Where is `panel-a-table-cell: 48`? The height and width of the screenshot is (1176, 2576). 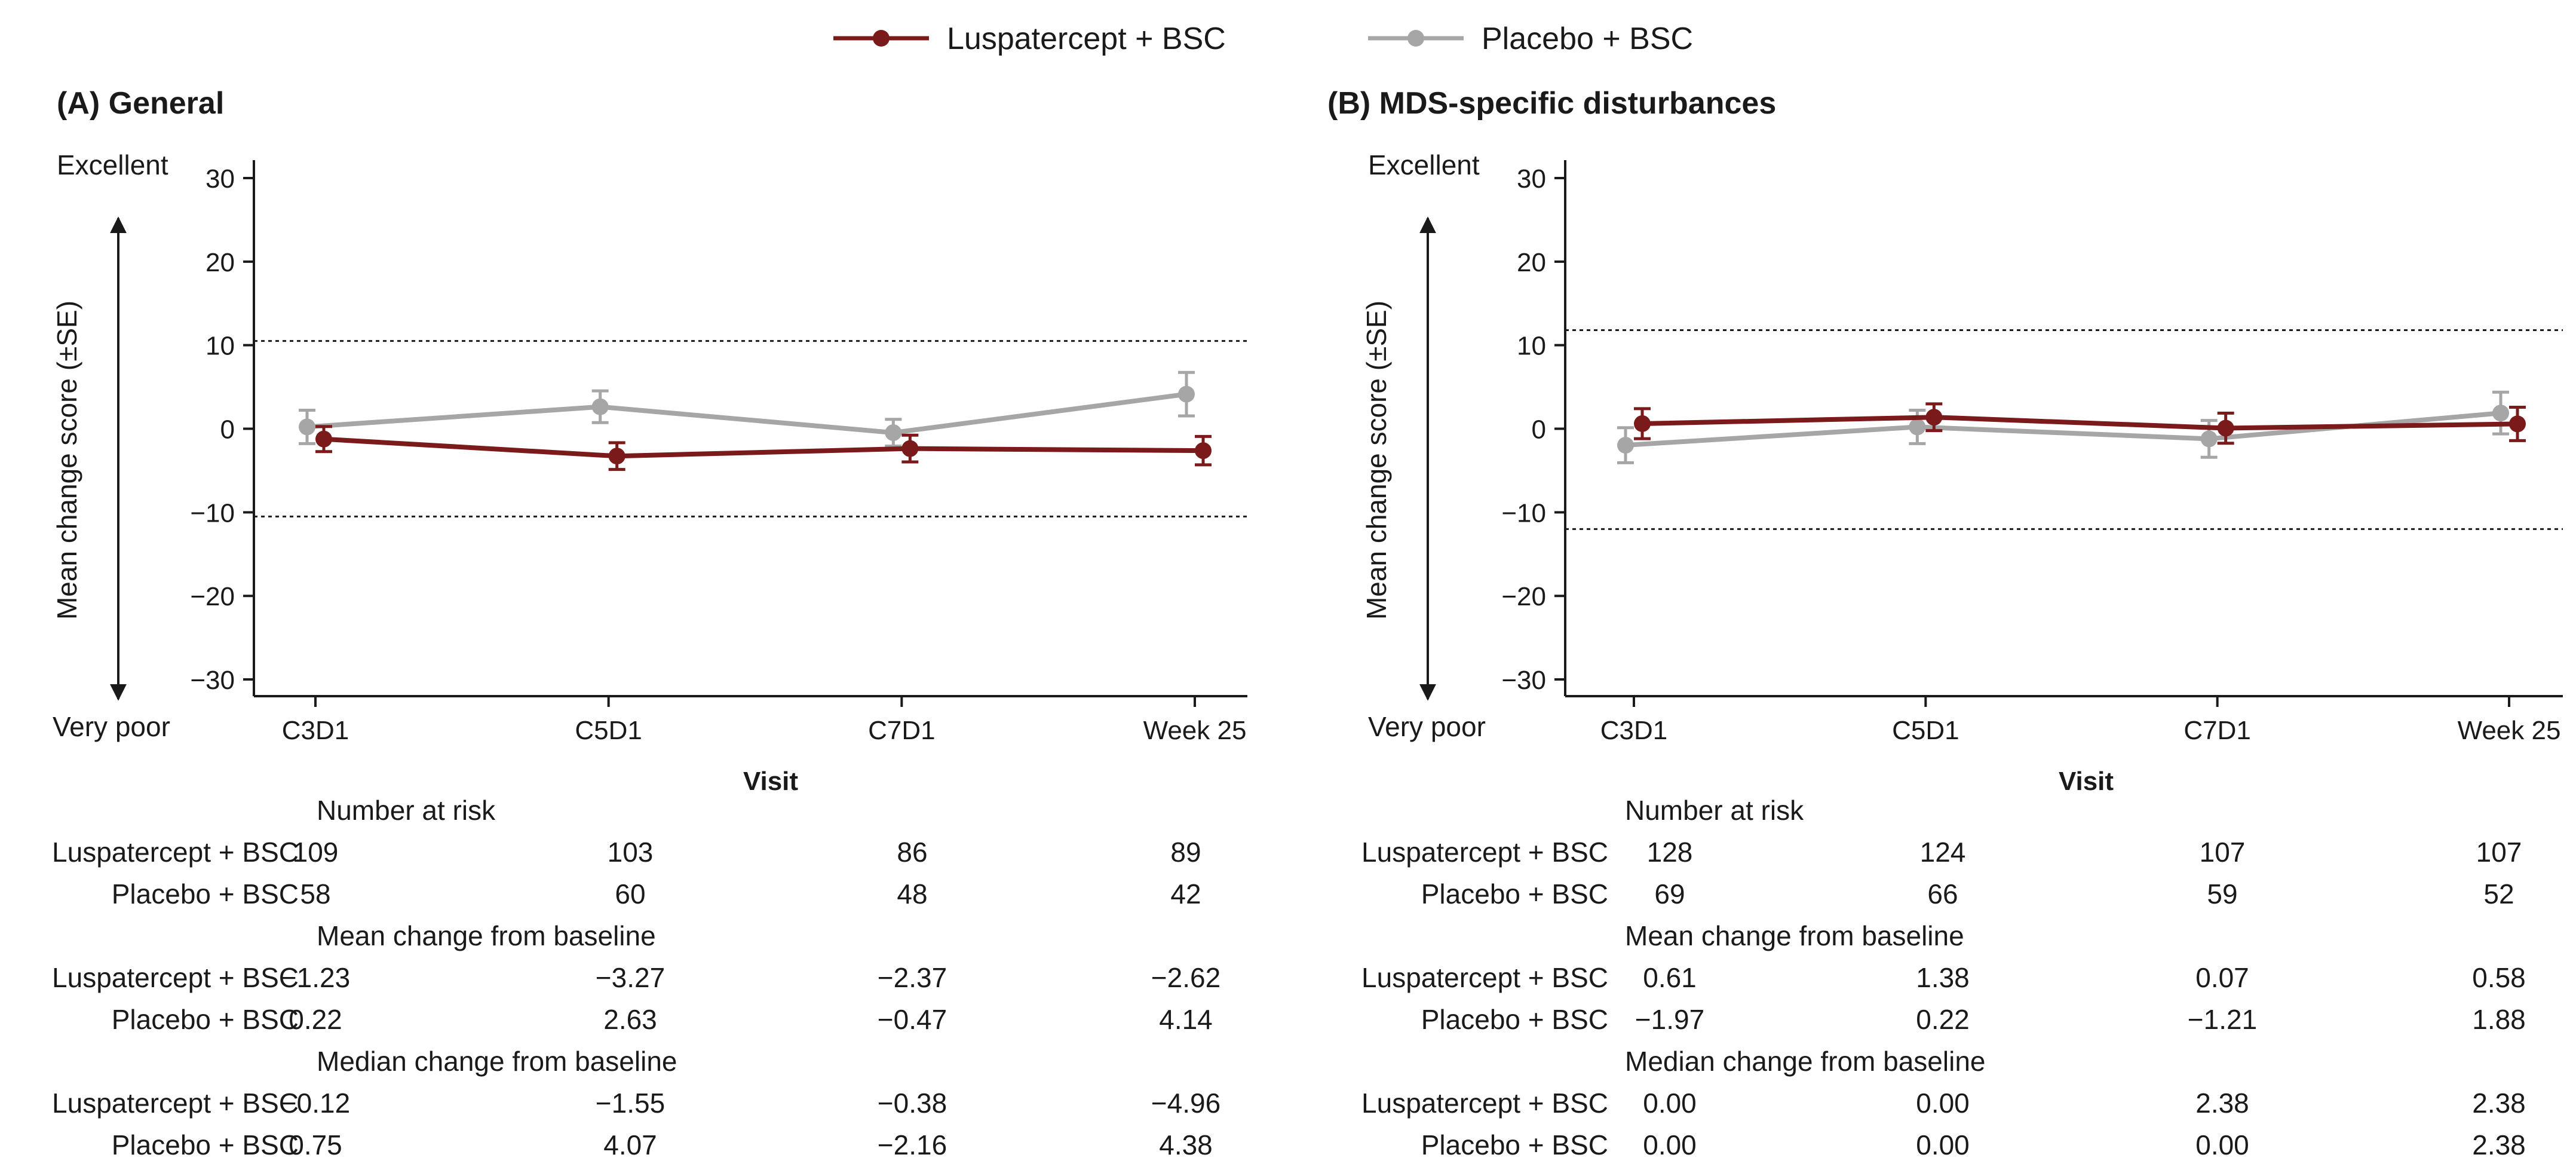
panel-a-table-cell: 48 is located at coordinates (912, 894).